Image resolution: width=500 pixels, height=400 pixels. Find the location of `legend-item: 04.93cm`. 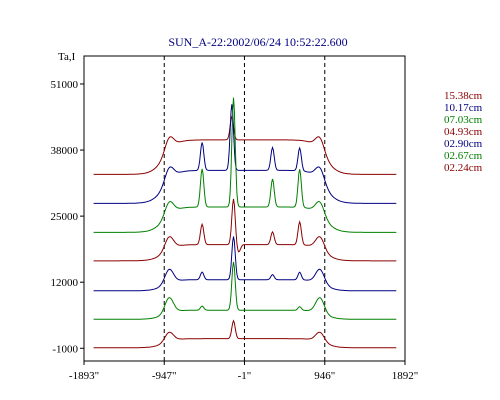

legend-item: 04.93cm is located at coordinates (463, 132).